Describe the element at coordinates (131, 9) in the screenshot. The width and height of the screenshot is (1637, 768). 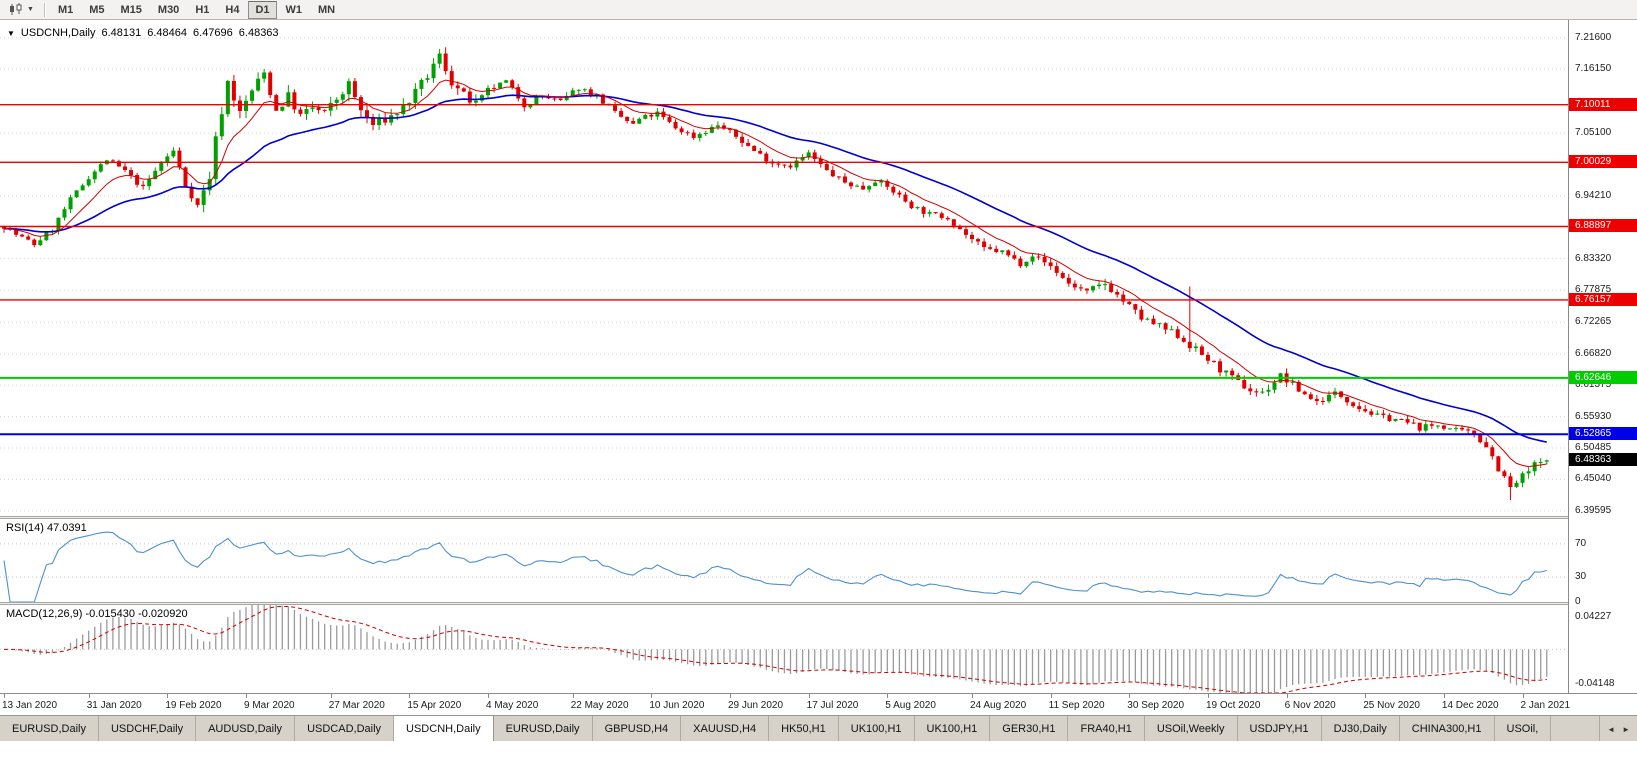
I see `timeframe-button-m15: M15` at that location.